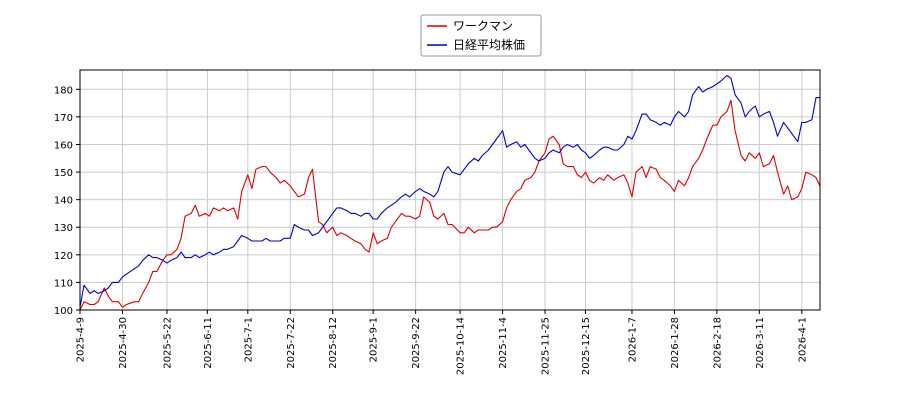 This screenshot has width=900, height=400. I want to click on y-tick-label: 120, so click(63, 256).